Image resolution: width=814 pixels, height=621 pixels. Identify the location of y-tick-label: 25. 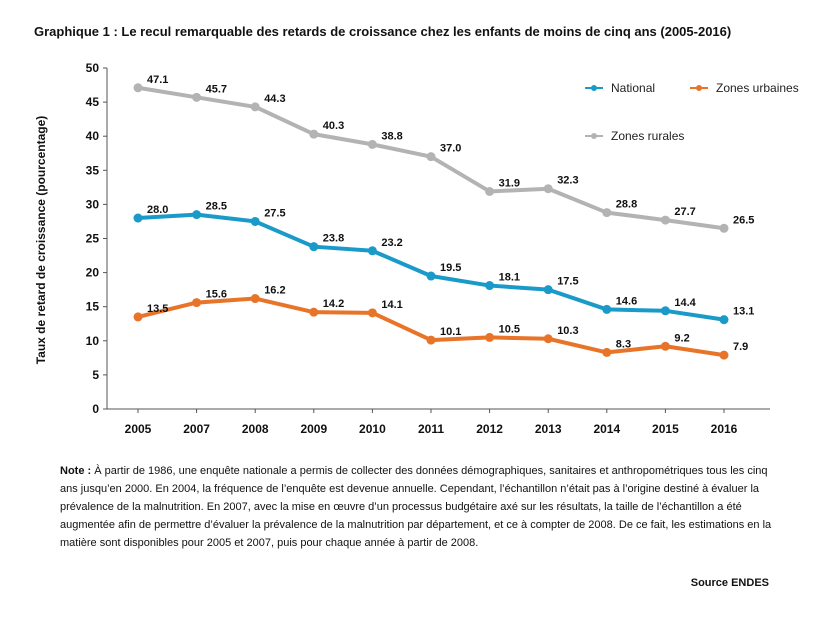
(93, 239).